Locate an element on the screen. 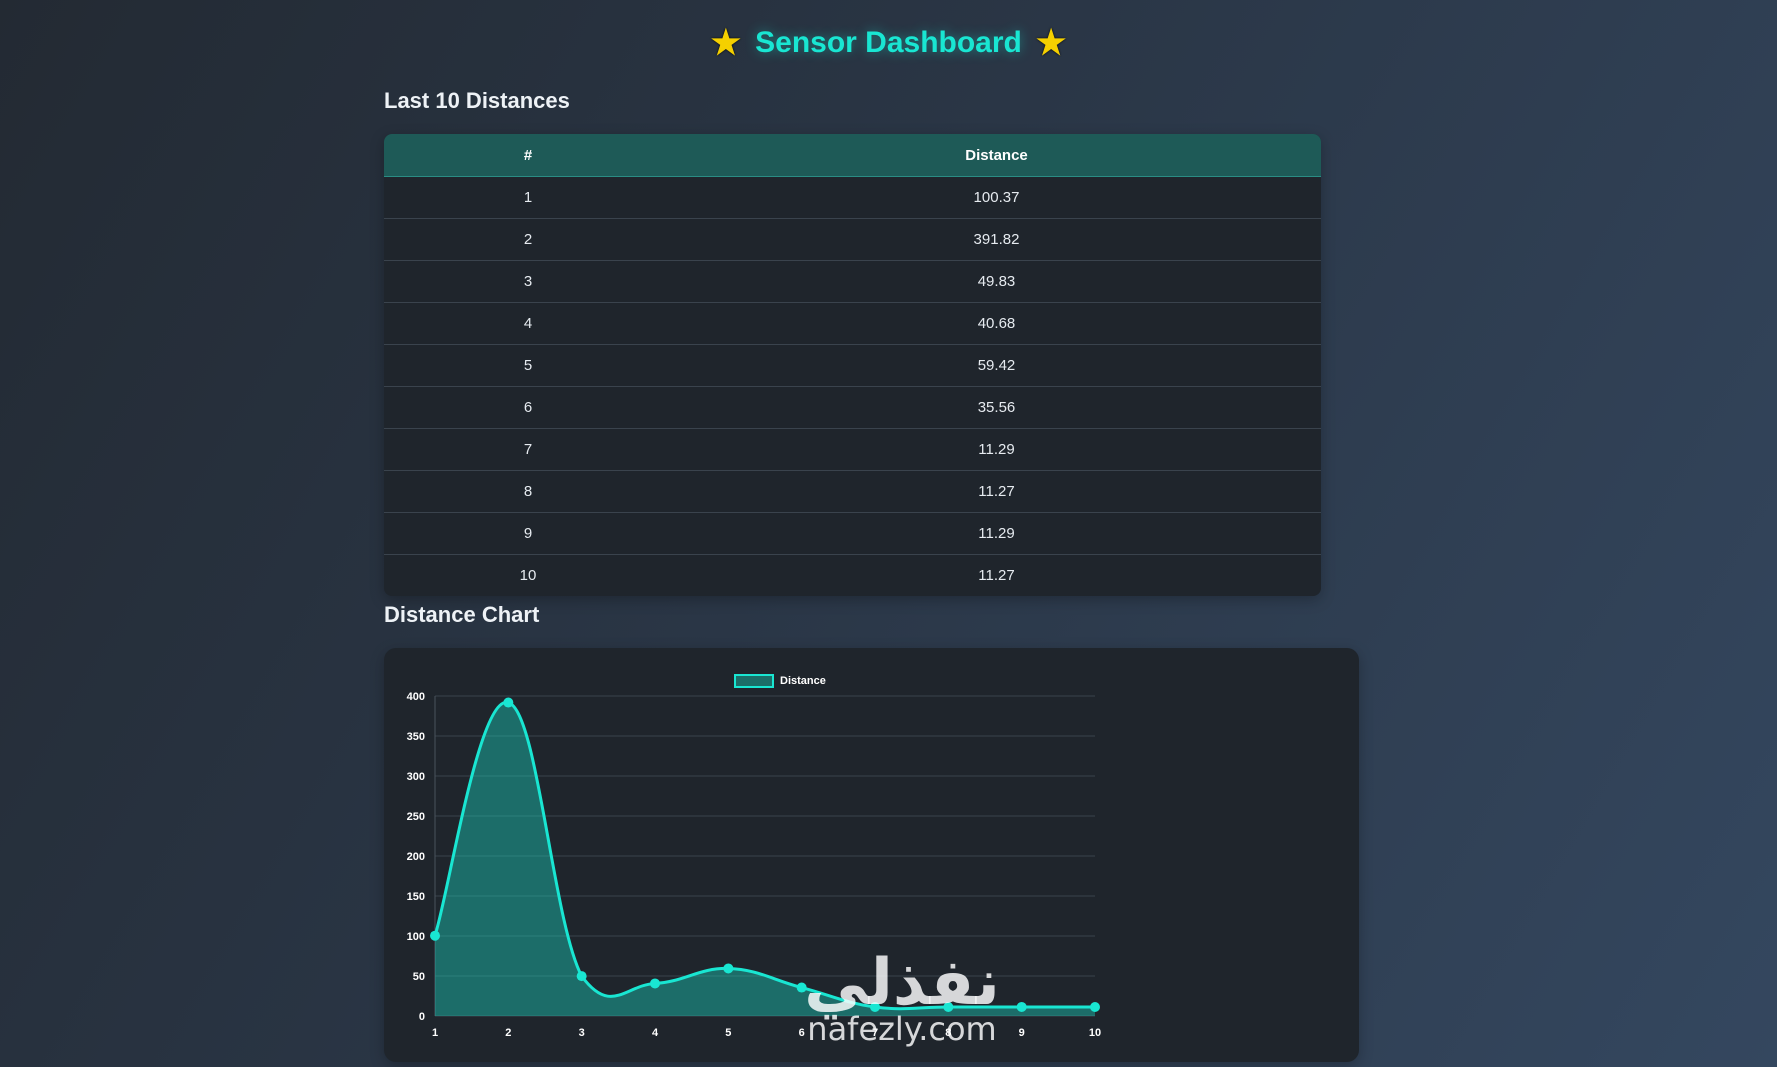 Image resolution: width=1777 pixels, height=1067 pixels. page-title: ★ Sensor Dashboard ★ is located at coordinates (888, 43).